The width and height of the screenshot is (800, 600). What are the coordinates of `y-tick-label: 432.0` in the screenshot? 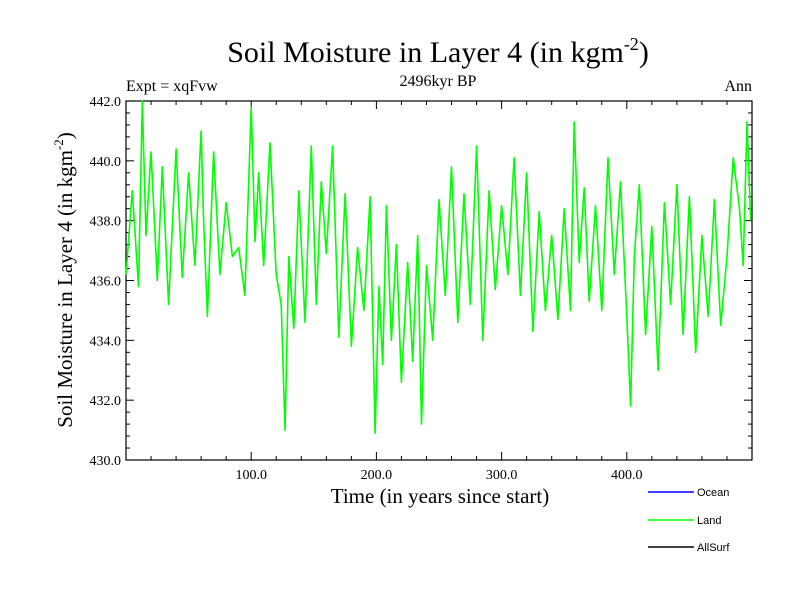 It's located at (106, 401).